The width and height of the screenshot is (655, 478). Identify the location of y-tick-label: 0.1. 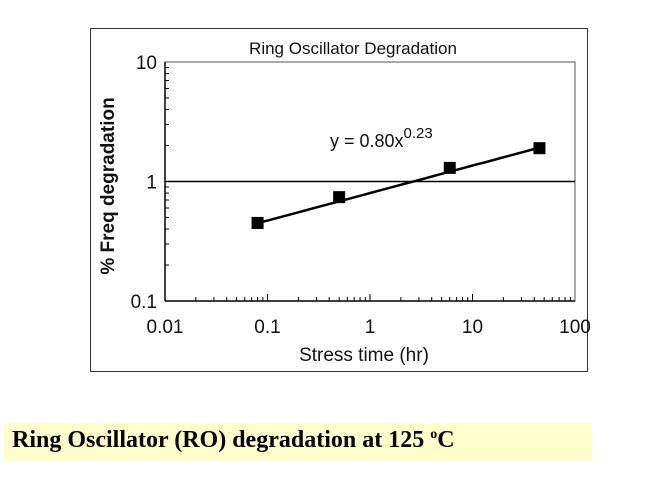
(144, 302).